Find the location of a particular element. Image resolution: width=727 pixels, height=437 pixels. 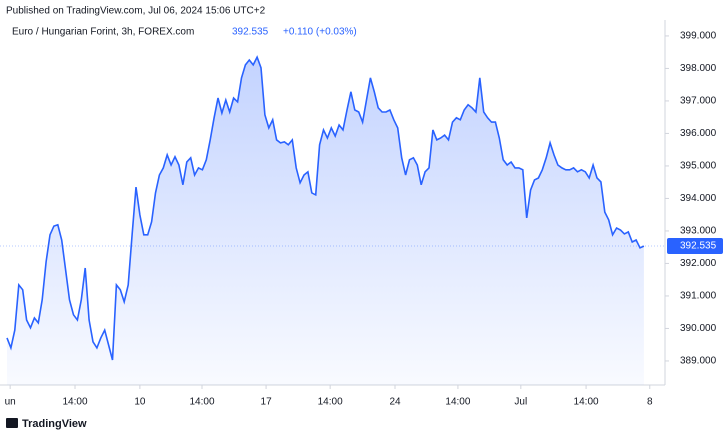

y-tick-label: 399.000 is located at coordinates (698, 36).